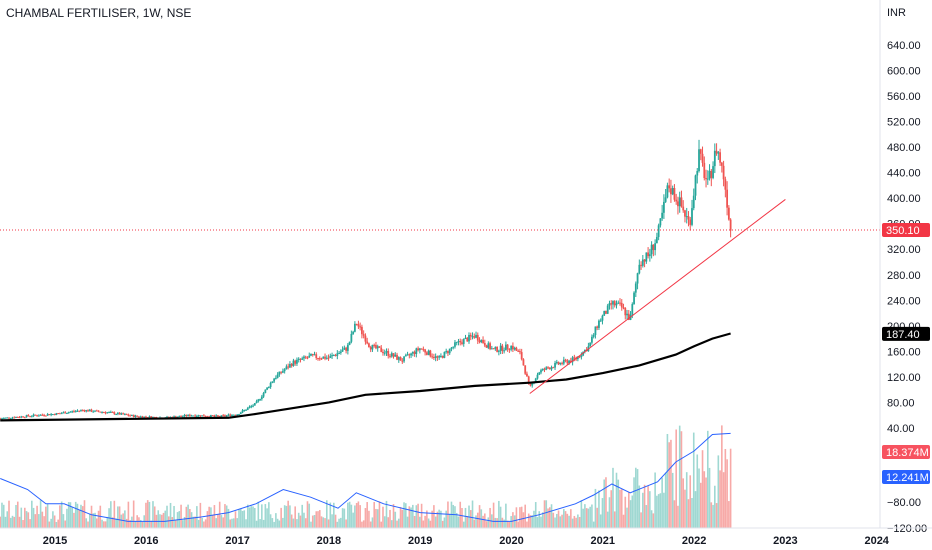 The width and height of the screenshot is (932, 550). Describe the element at coordinates (904, 503) in the screenshot. I see `y-tick-label: −80.00` at that location.